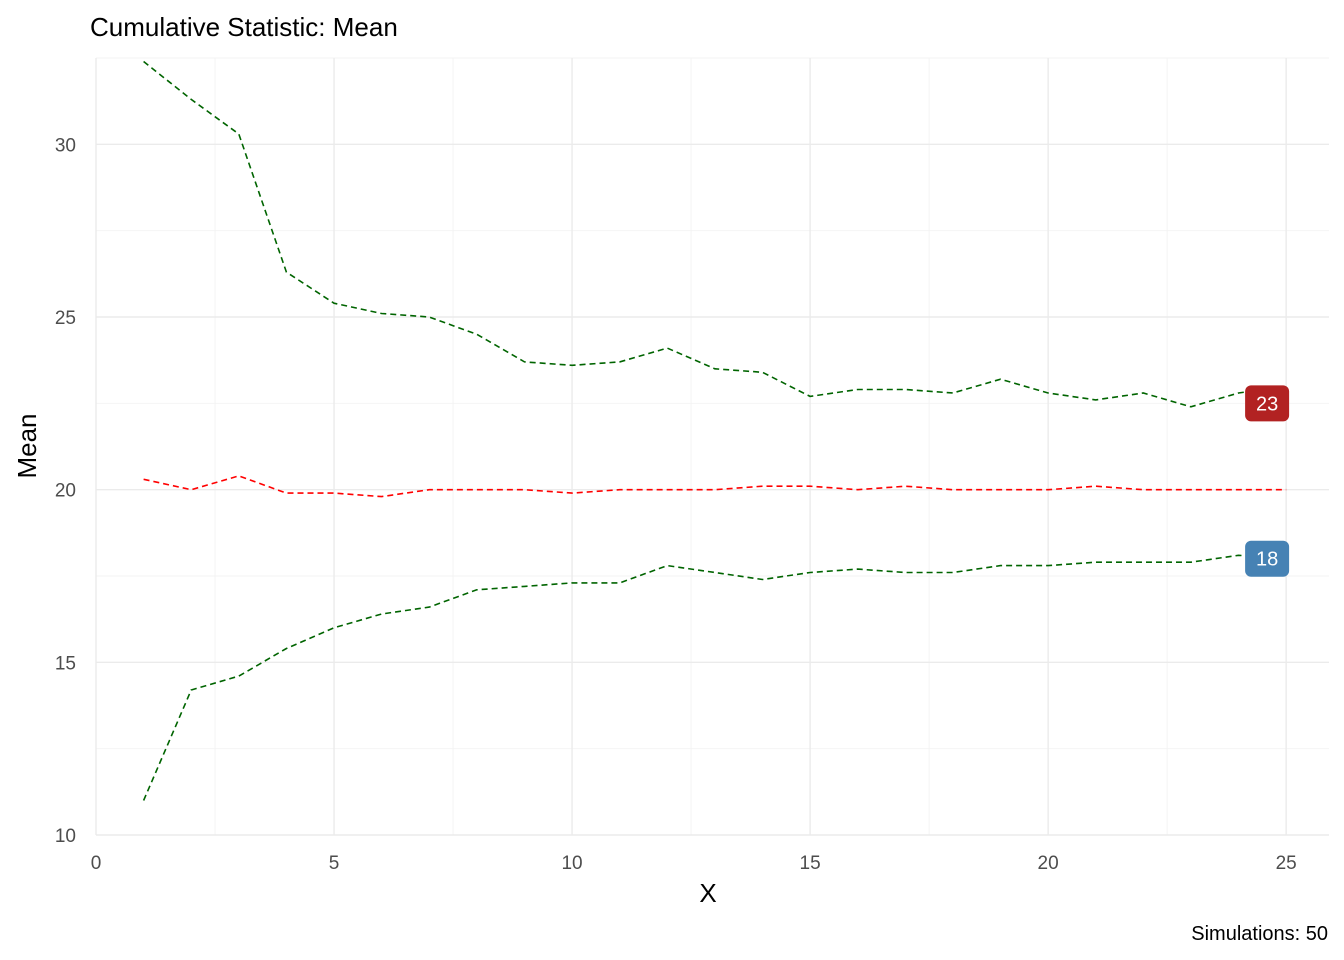 The height and width of the screenshot is (960, 1344). I want to click on caption: Simulations: 50, so click(1259, 934).